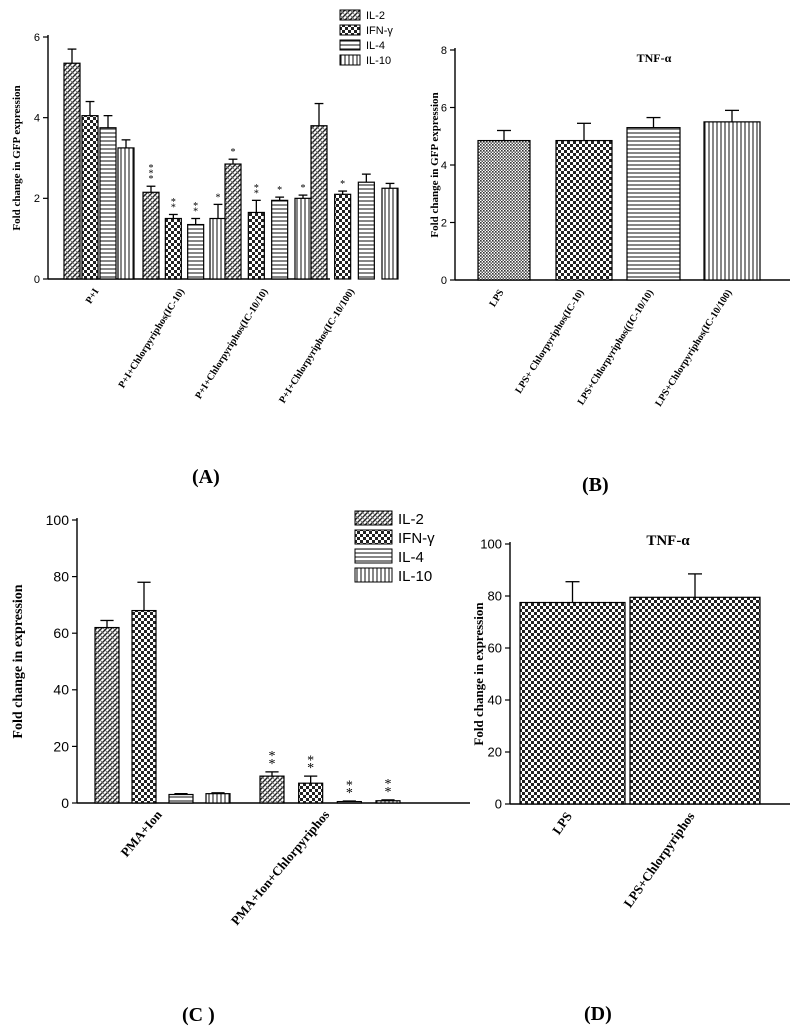 The width and height of the screenshot is (800, 1027). Describe the element at coordinates (378, 61) in the screenshot. I see `legend-label-A: IL-10` at that location.